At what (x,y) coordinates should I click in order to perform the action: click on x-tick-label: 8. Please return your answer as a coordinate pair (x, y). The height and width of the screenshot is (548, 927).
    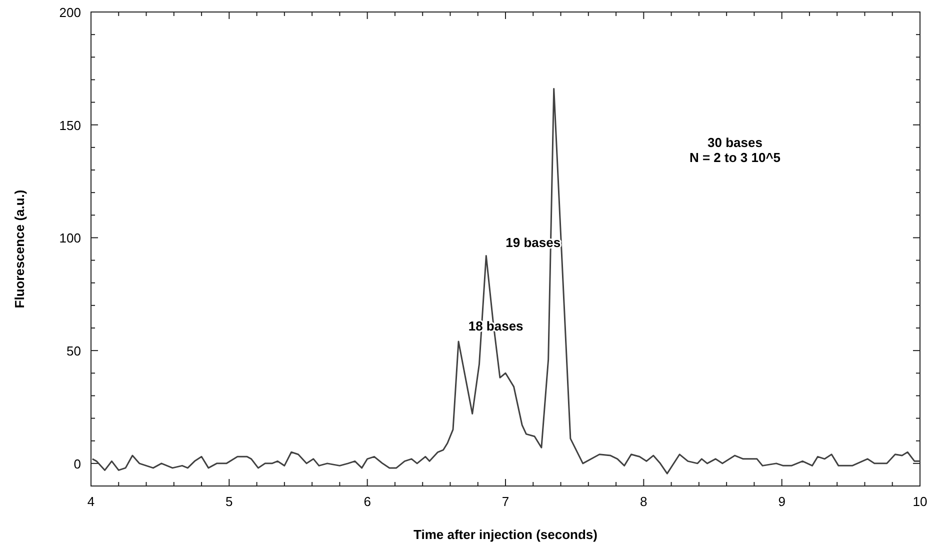
    Looking at the image, I should click on (644, 501).